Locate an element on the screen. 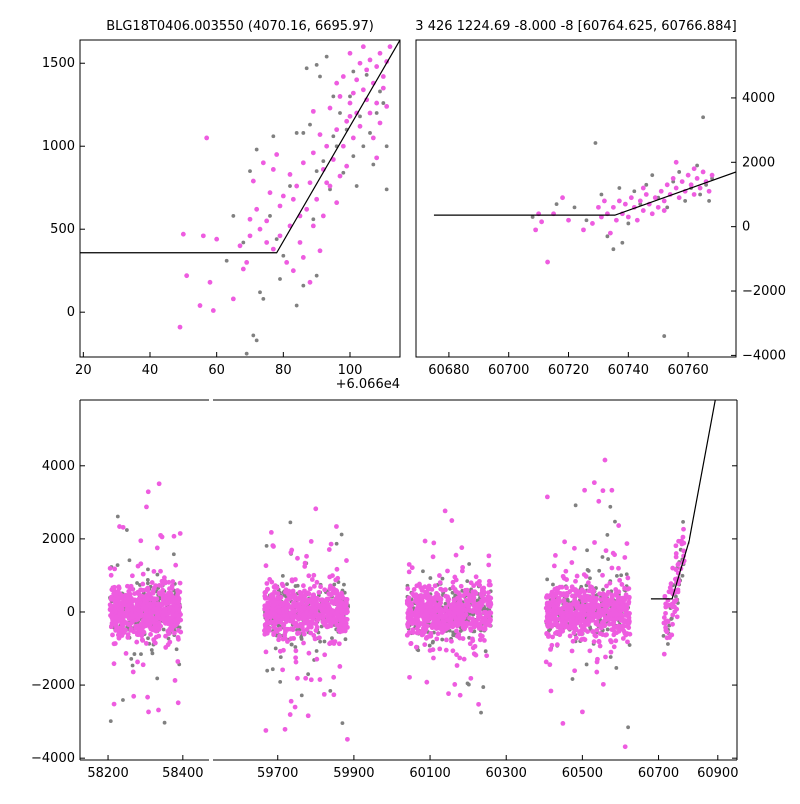 This screenshot has width=800, height=804. y-tick-label: 1500 is located at coordinates (58, 63).